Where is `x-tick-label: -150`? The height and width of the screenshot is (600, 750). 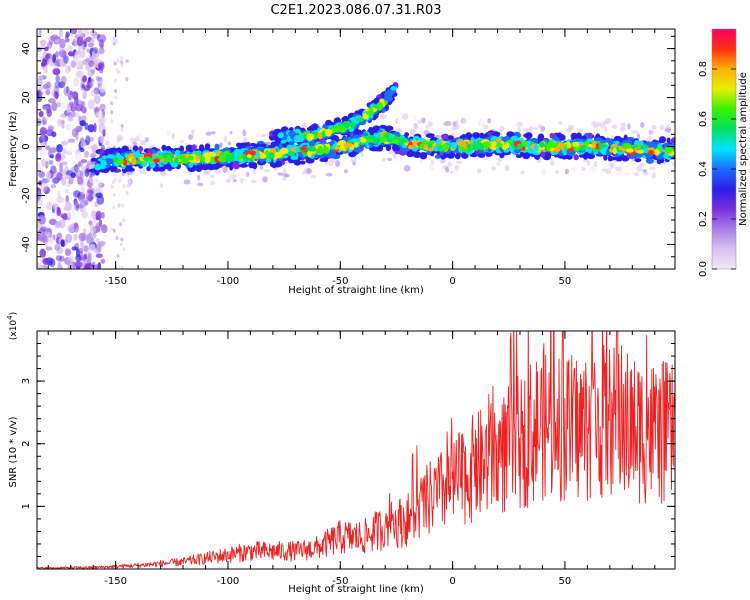 x-tick-label: -150 is located at coordinates (115, 581).